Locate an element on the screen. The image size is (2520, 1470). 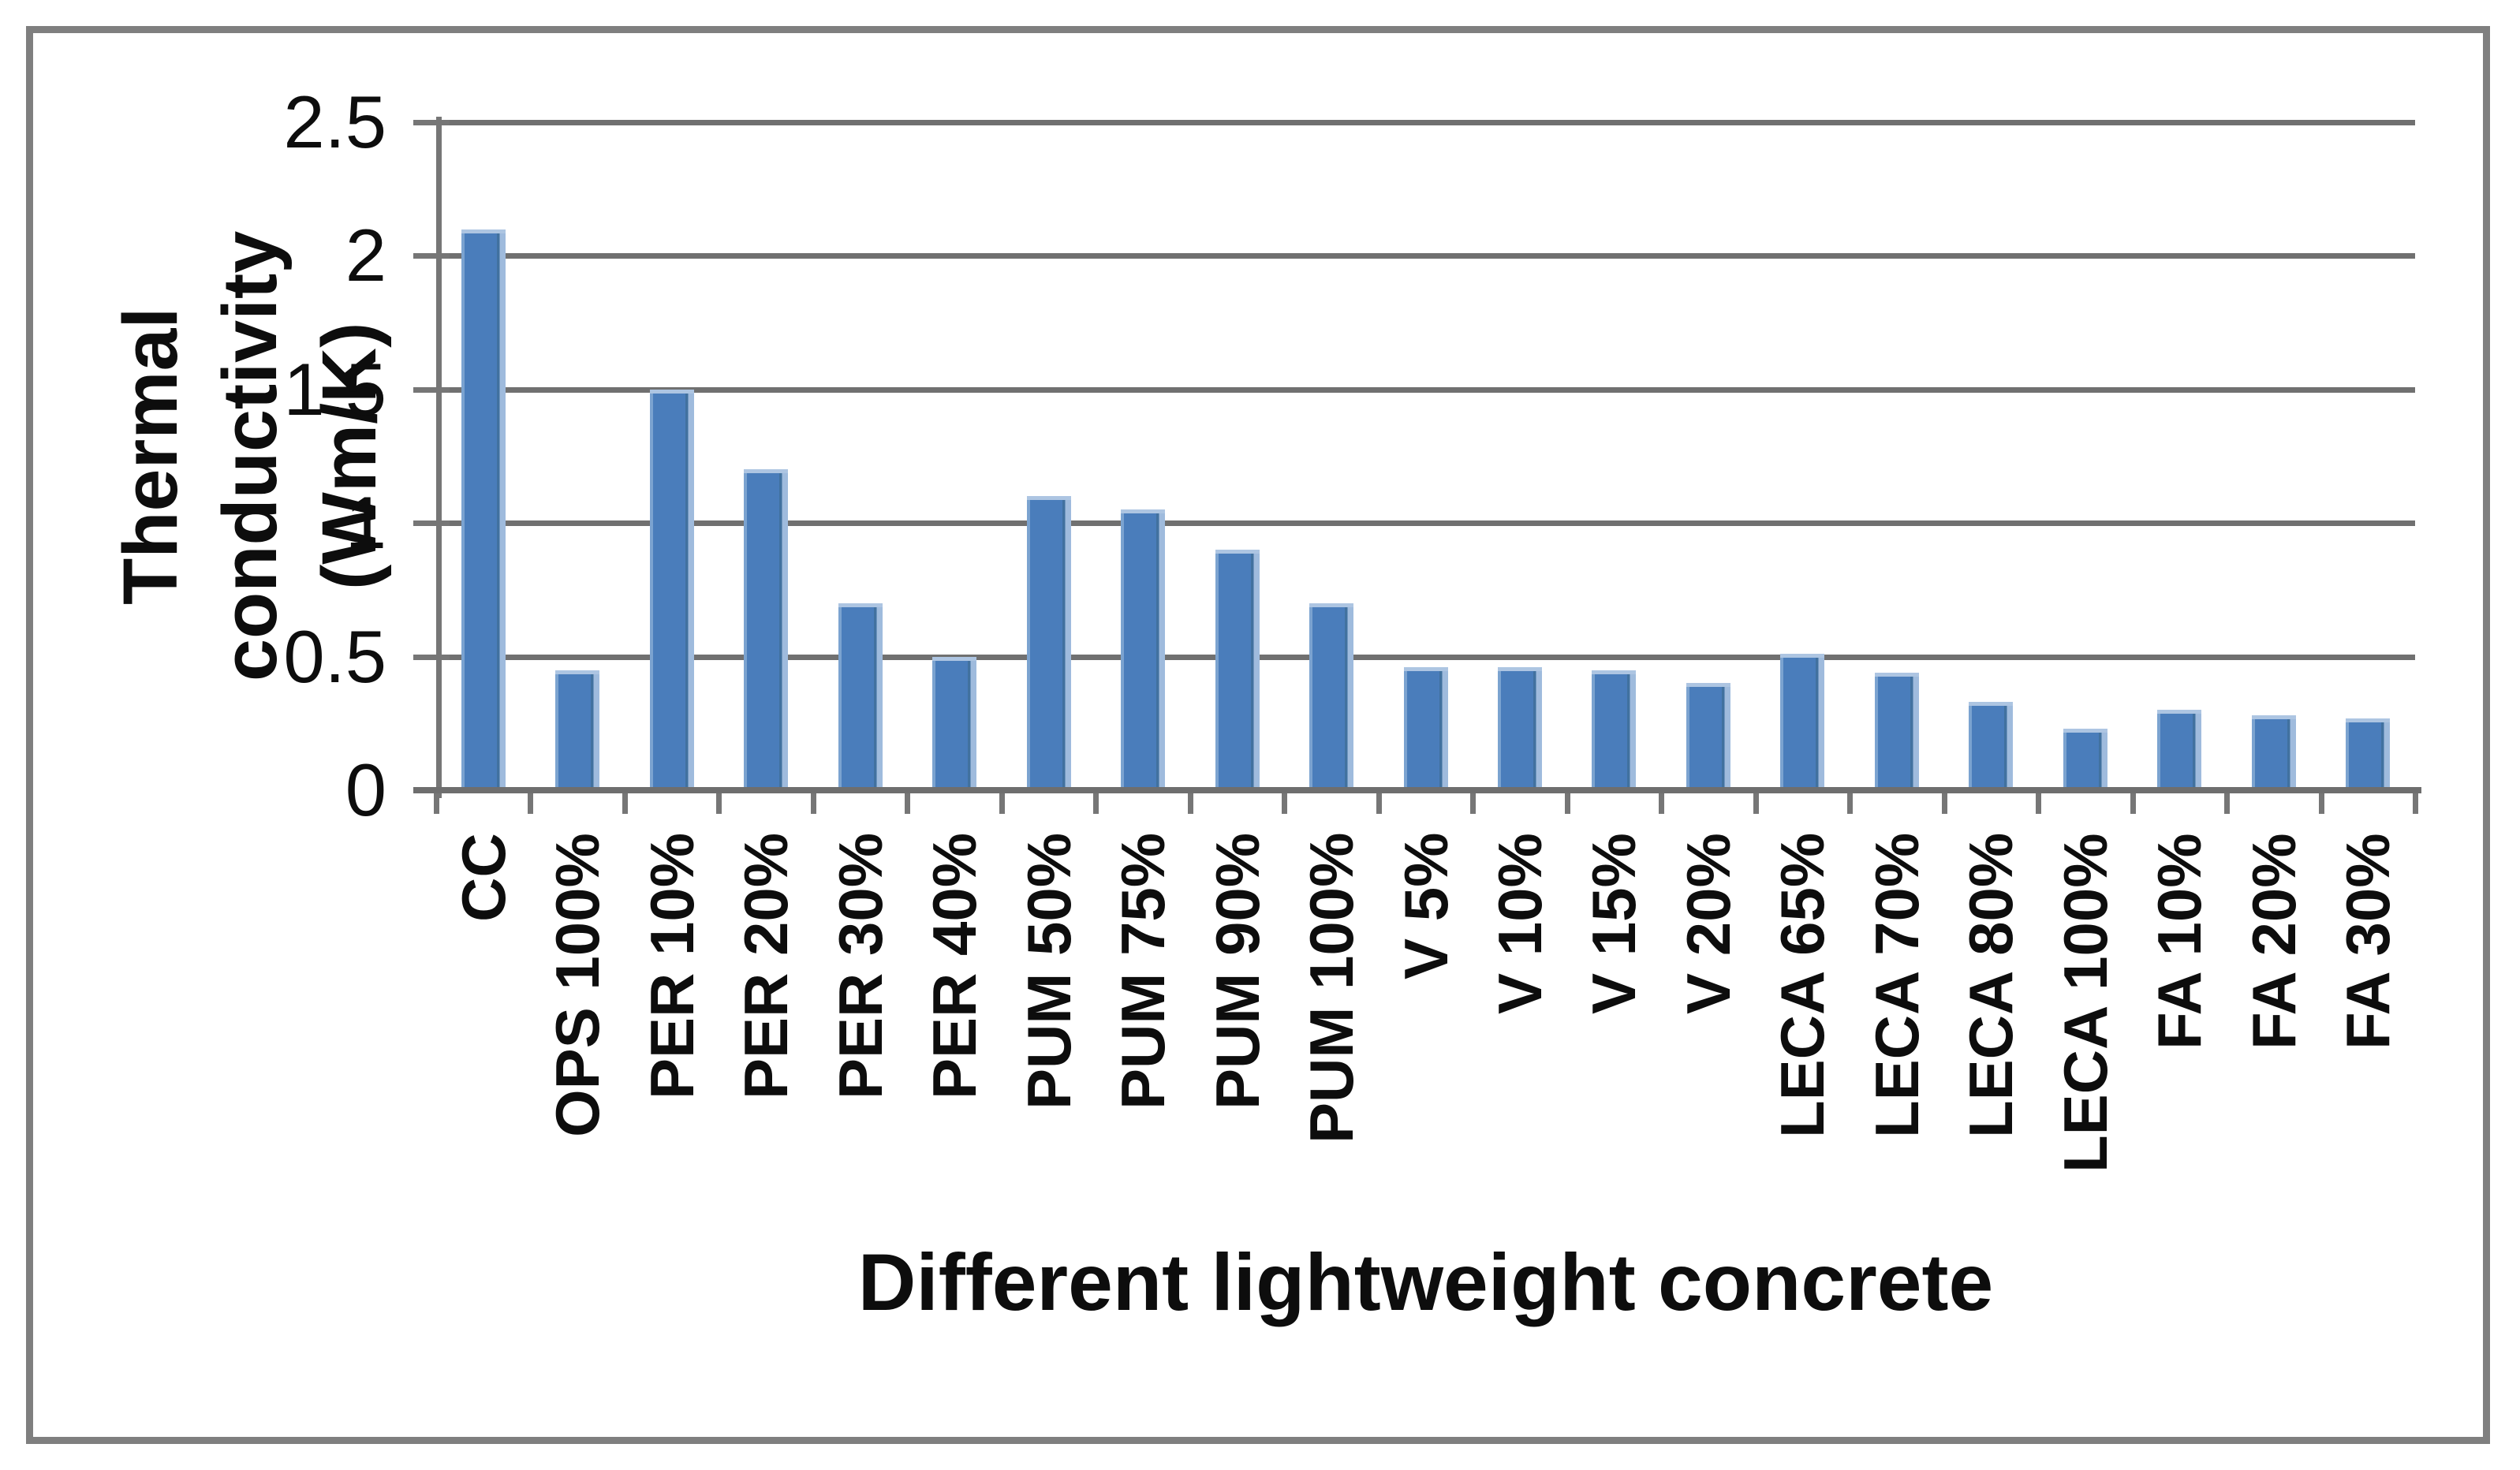
y-tick-label: 1.5 is located at coordinates (334, 389).